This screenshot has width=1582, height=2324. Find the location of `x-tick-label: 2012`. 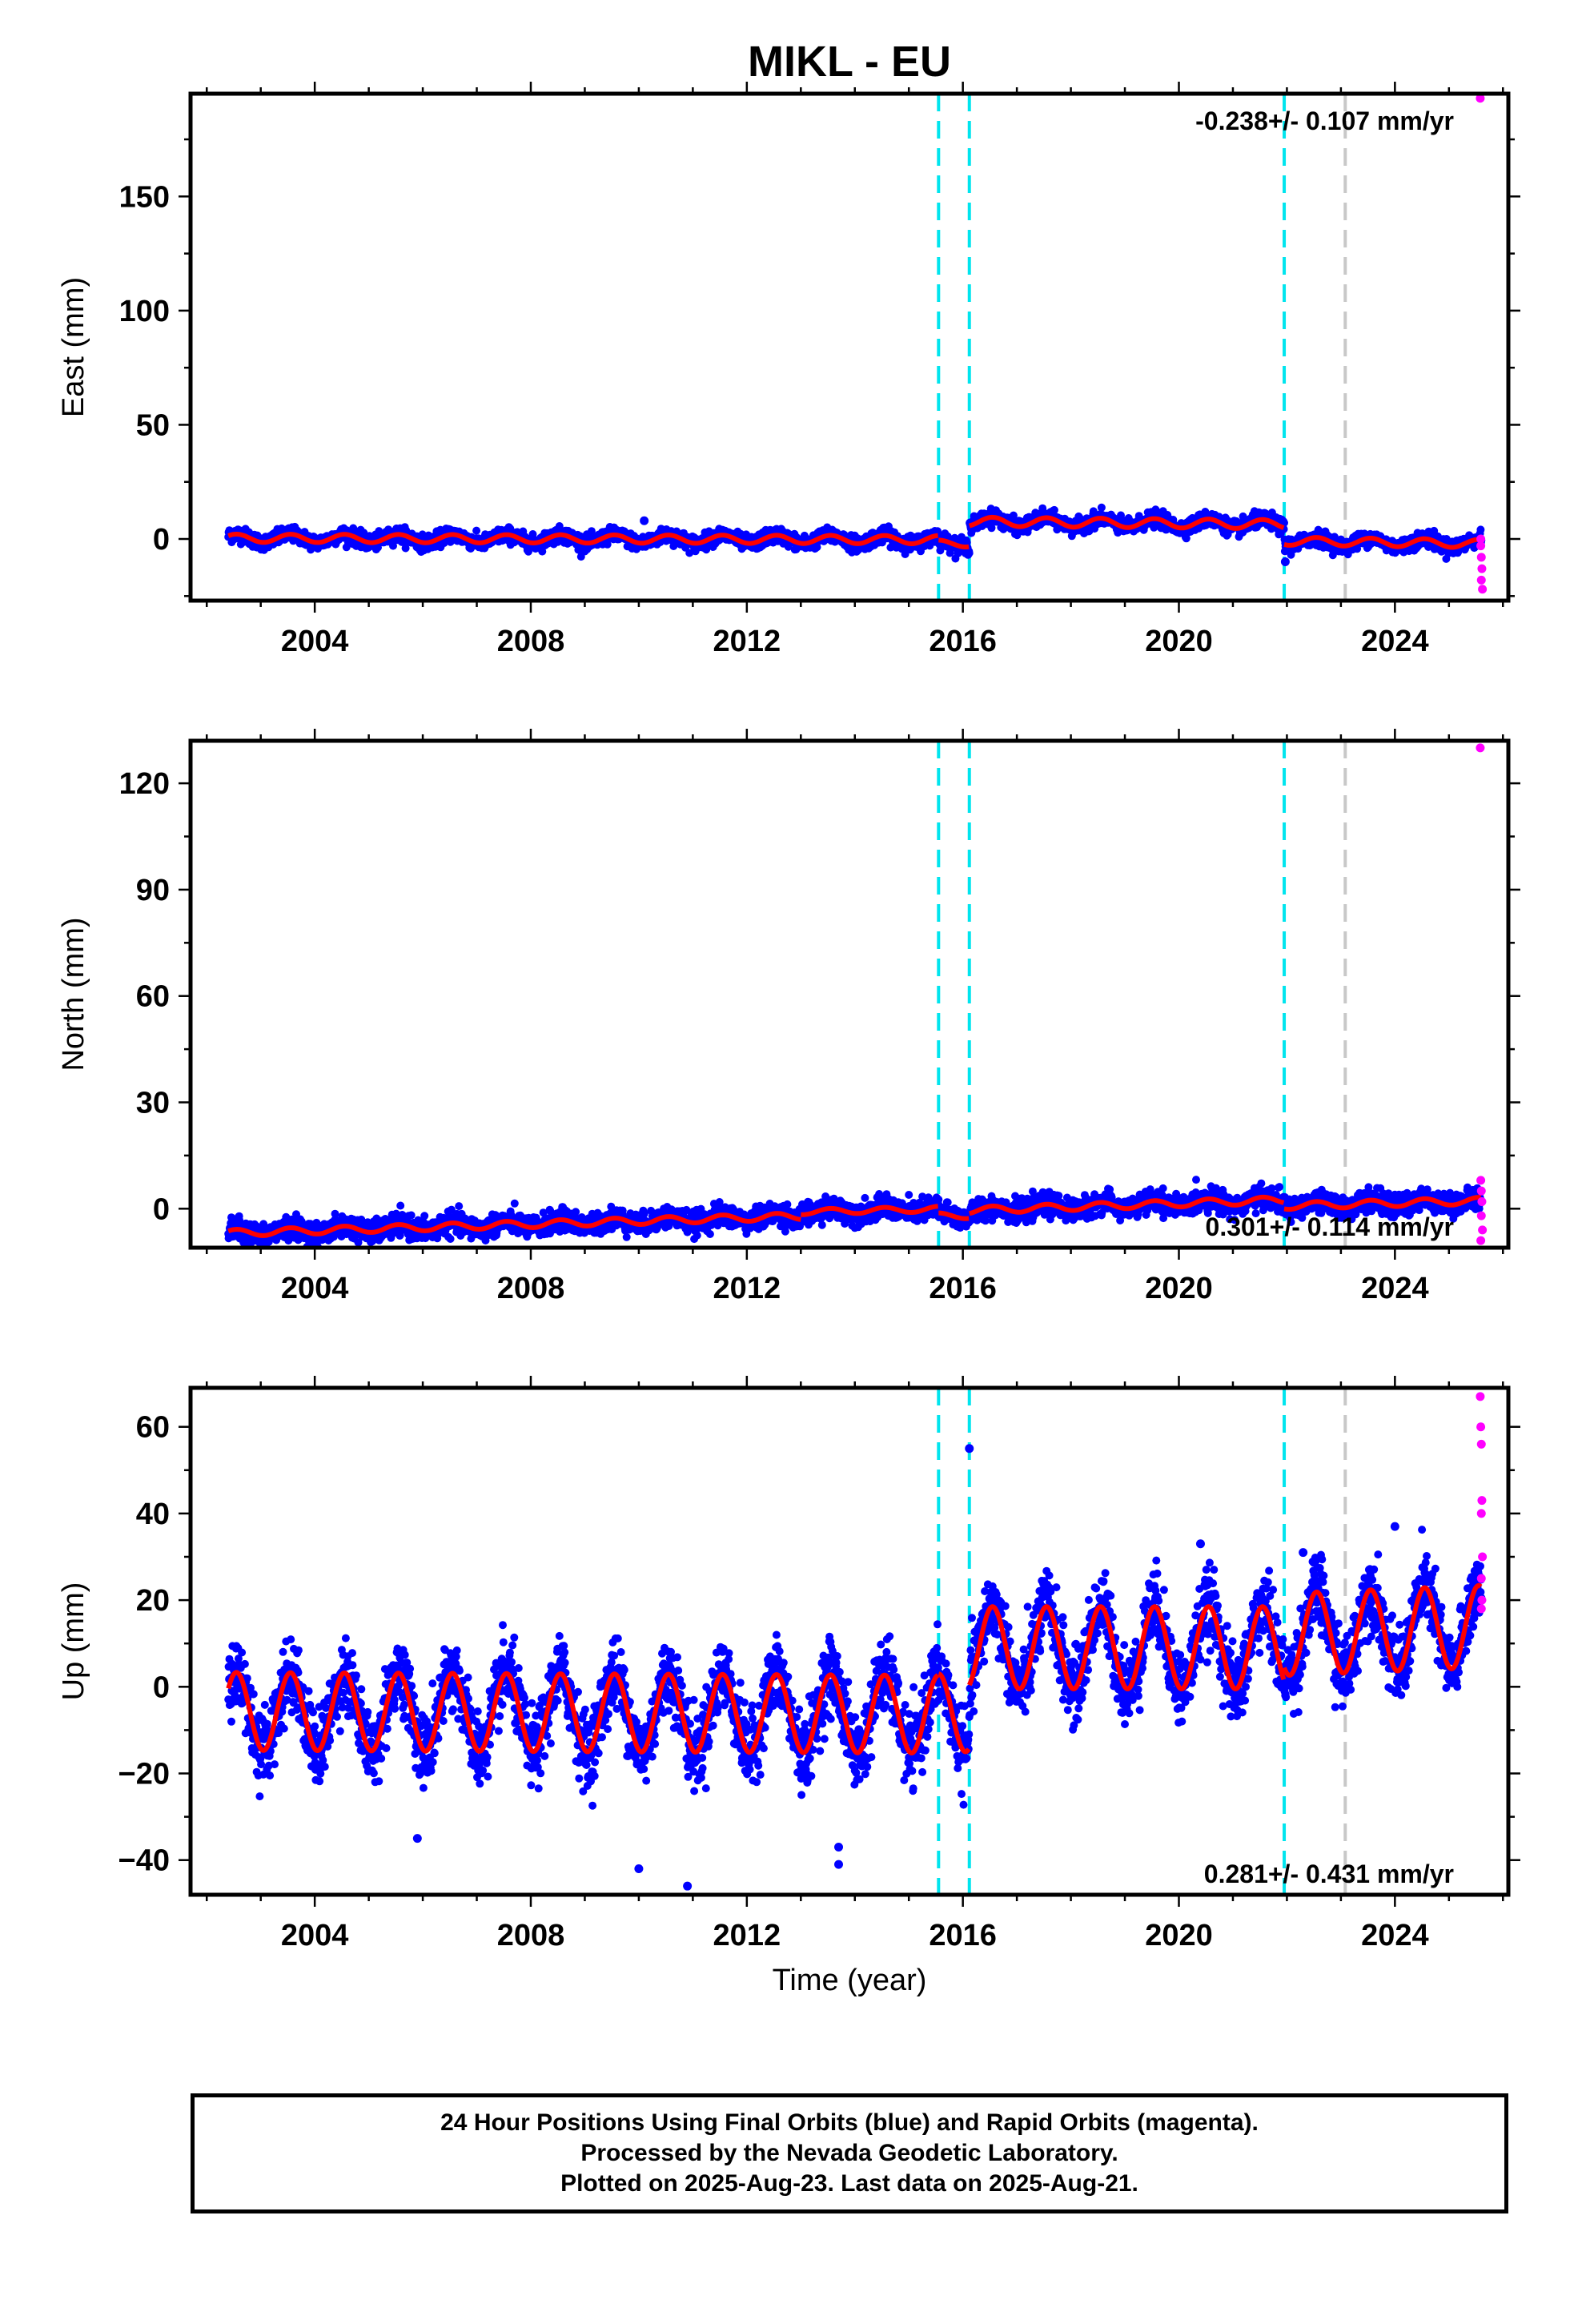

x-tick-label: 2012 is located at coordinates (747, 641).